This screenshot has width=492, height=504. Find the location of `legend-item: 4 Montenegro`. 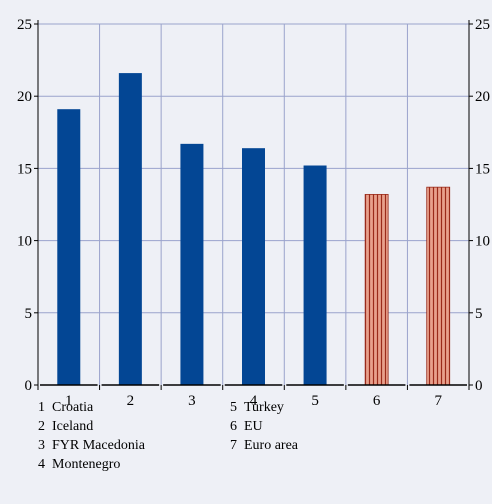

legend-item: 4 Montenegro is located at coordinates (91, 464).